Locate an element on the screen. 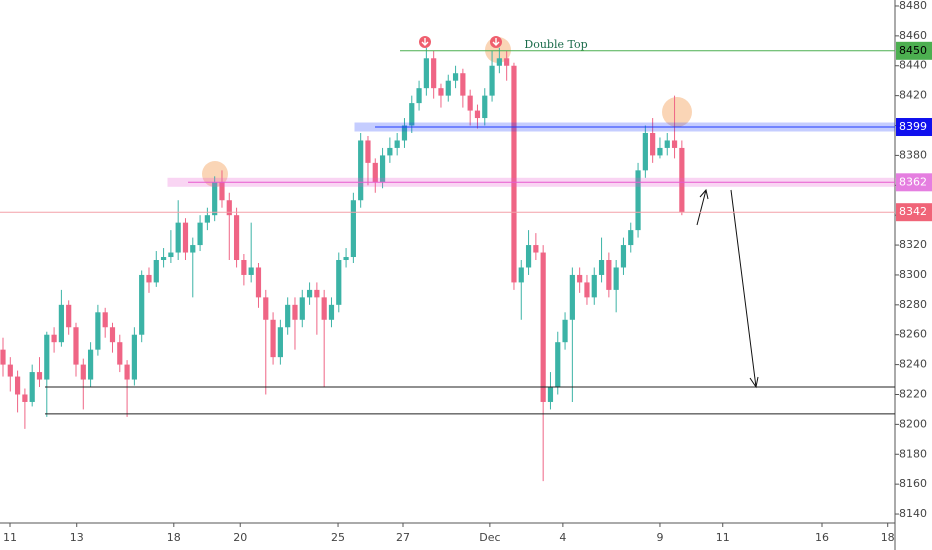 The width and height of the screenshot is (932, 550). annotation: Double Top is located at coordinates (555, 44).